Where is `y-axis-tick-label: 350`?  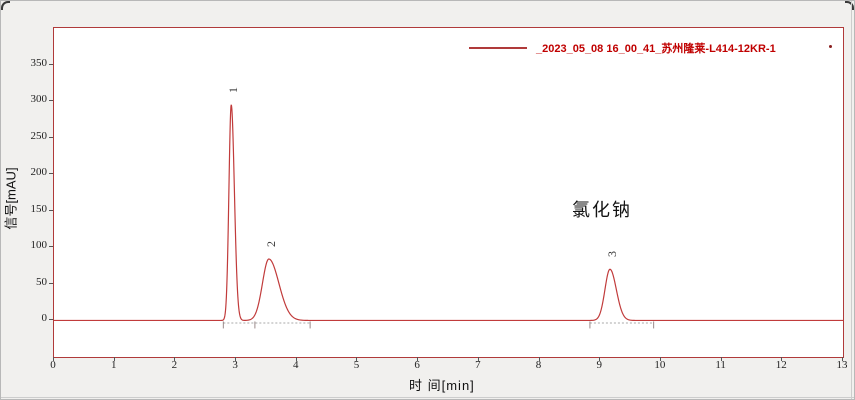
y-axis-tick-label: 350 is located at coordinates (39, 62).